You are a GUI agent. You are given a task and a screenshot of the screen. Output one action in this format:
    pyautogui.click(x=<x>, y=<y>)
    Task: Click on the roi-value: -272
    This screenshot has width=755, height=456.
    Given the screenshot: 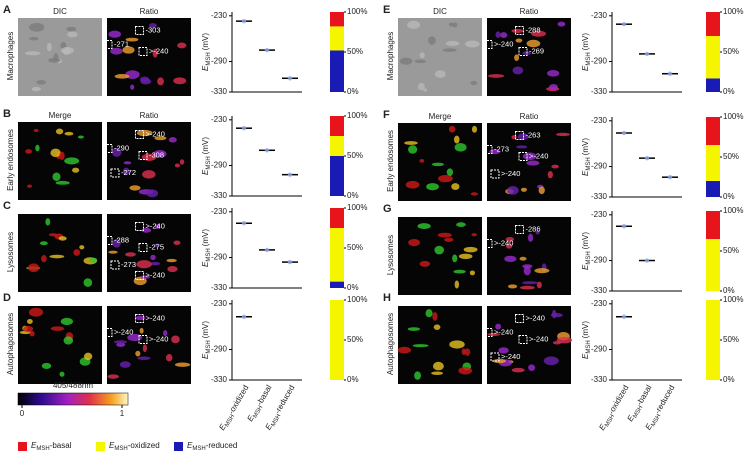 What is the action you would take?
    pyautogui.click(x=128, y=172)
    